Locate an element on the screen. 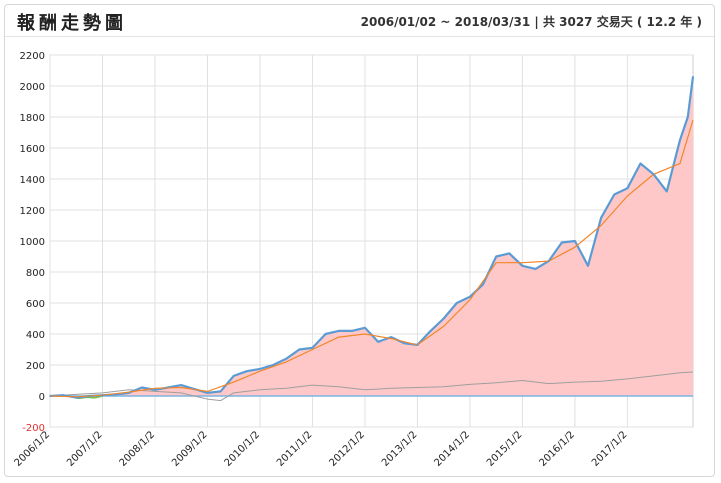  y-tick-label: 2000 is located at coordinates (32, 87).